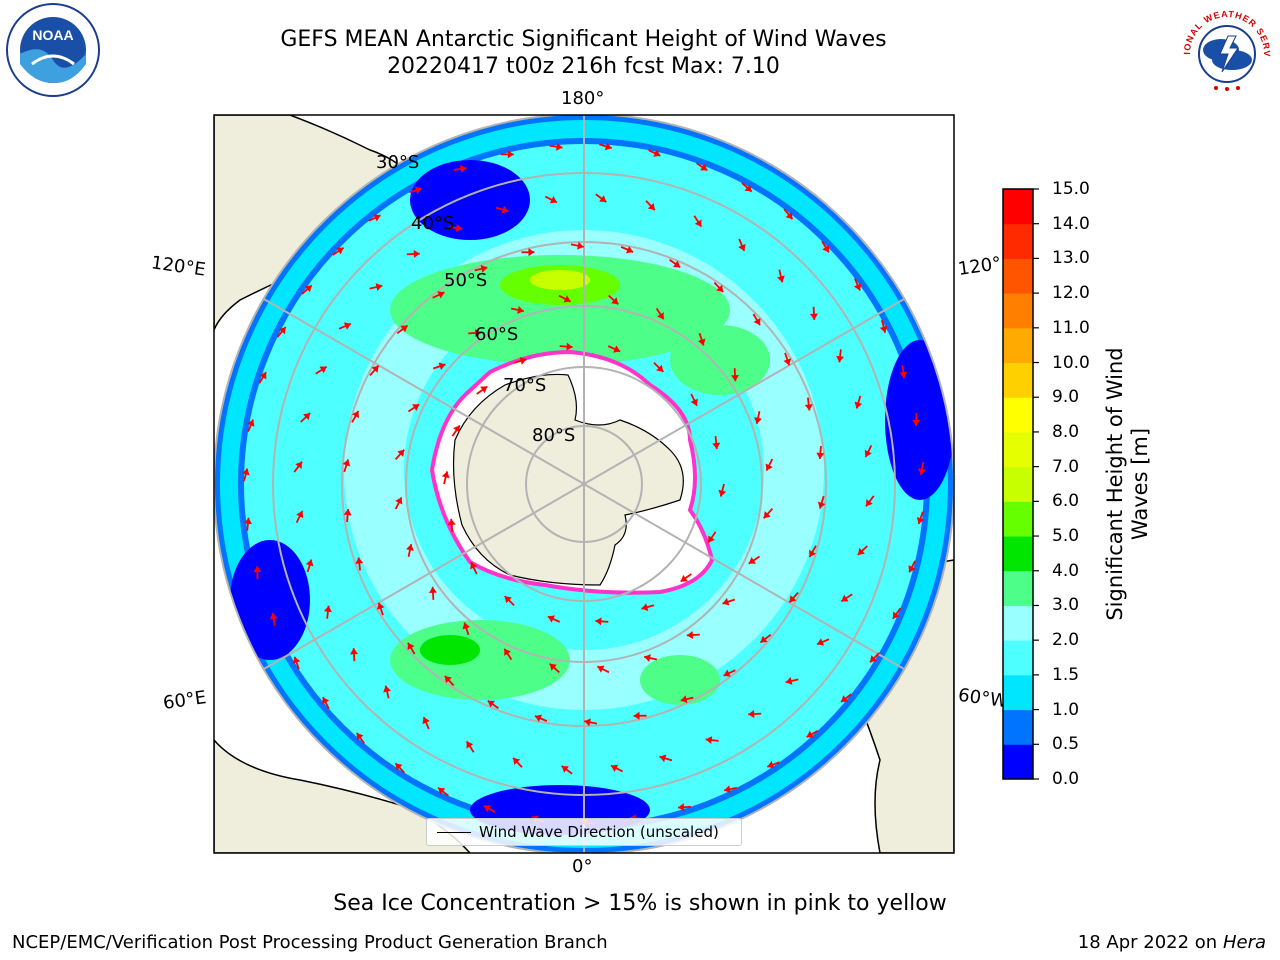 The height and width of the screenshot is (960, 1280). I want to click on lat-label-30s: 30°S, so click(398, 162).